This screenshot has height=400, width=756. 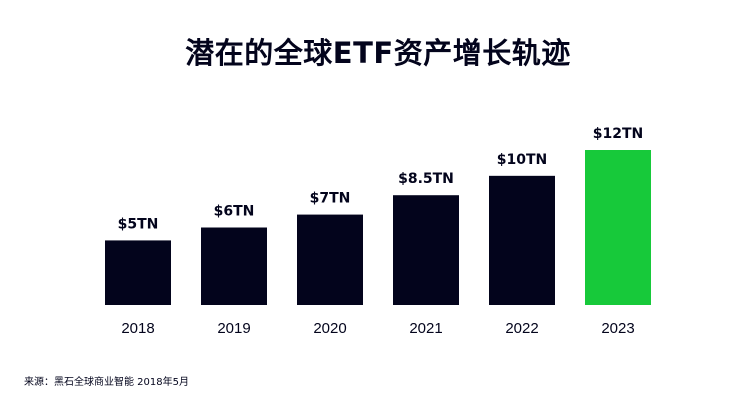 What do you see at coordinates (618, 134) in the screenshot?
I see `value-label-2023: $12TN` at bounding box center [618, 134].